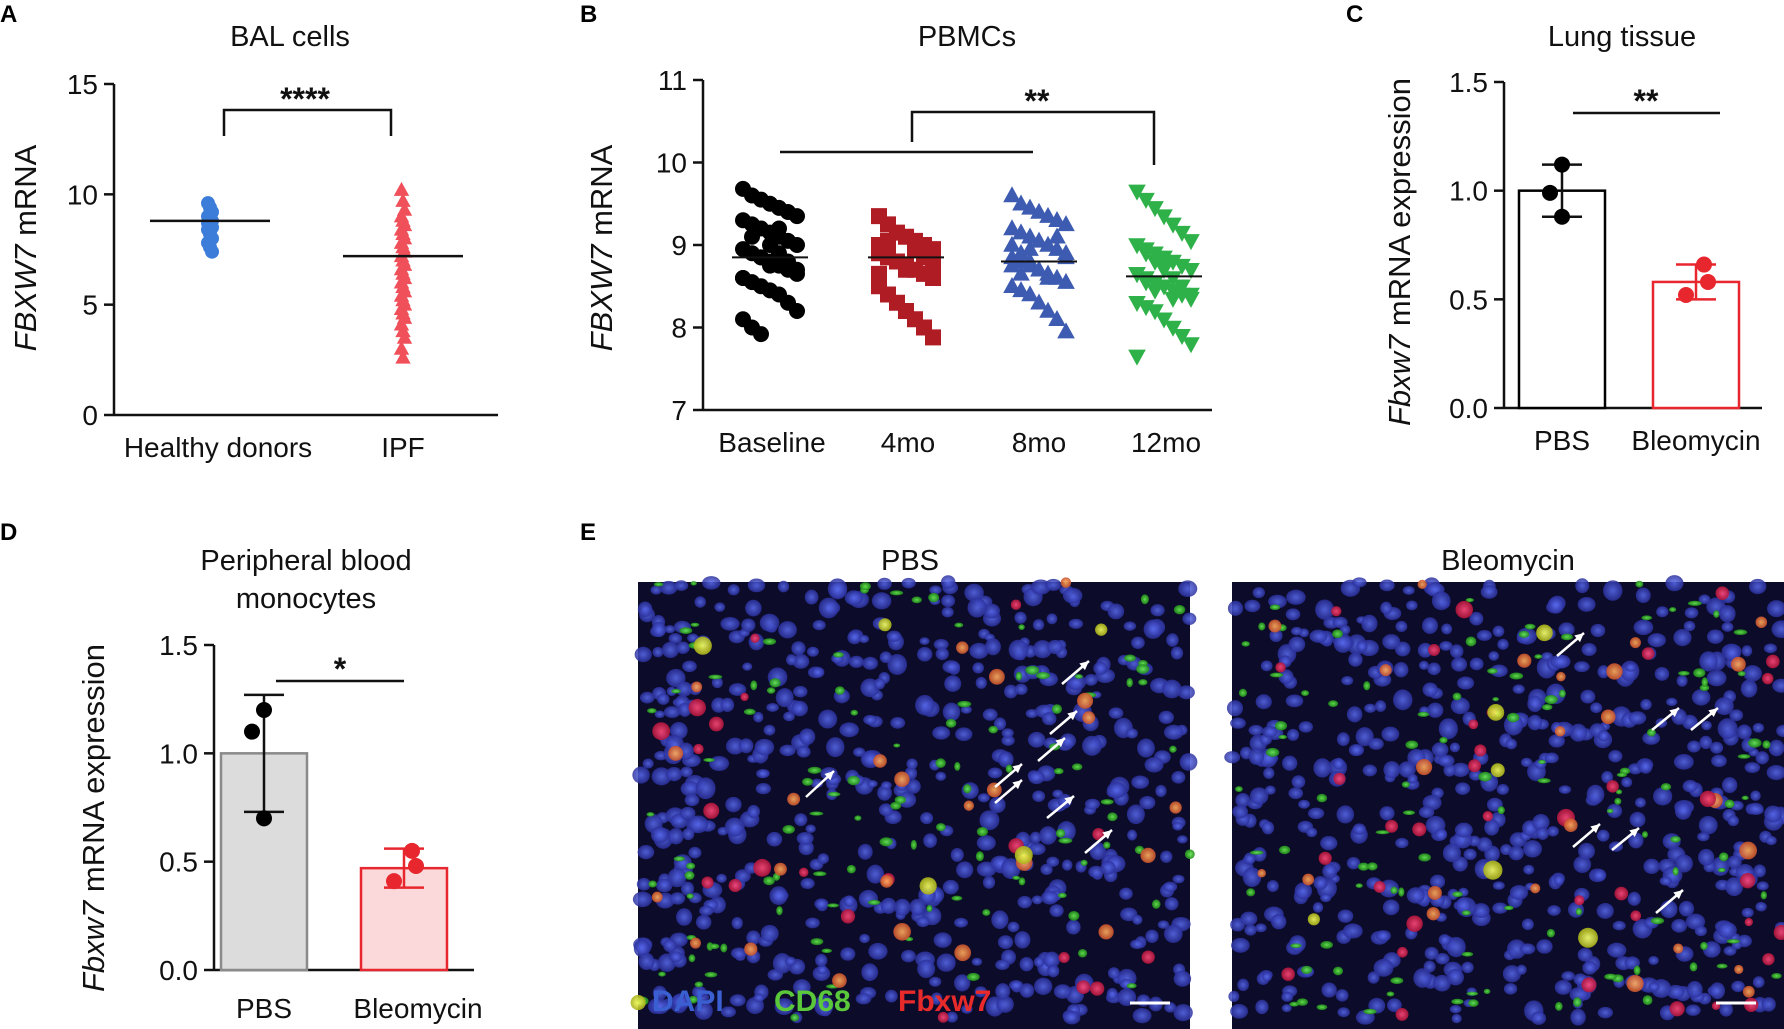 Image resolution: width=1784 pixels, height=1029 pixels. Describe the element at coordinates (1508, 561) in the screenshot. I see `panel-e-title-bleomycin: Bleomycin` at that location.